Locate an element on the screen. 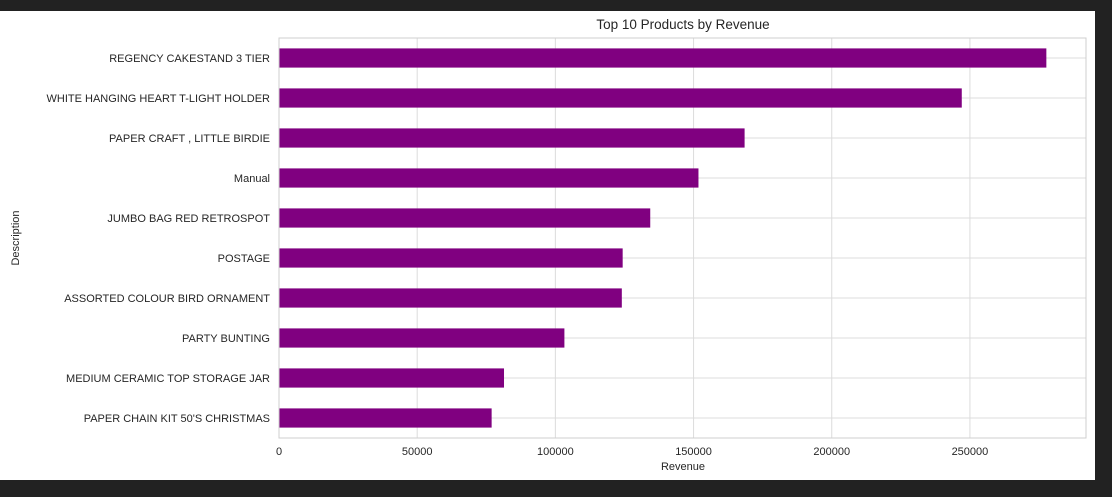 This screenshot has width=1112, height=497. x-tick-label: 200000 is located at coordinates (831, 452).